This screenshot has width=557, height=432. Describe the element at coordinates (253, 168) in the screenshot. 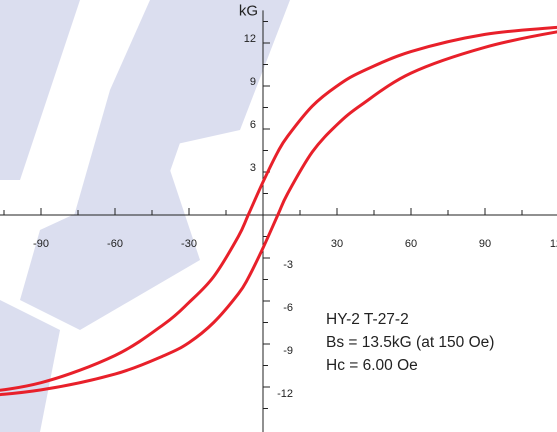

I see `y-tick-label: 3` at that location.